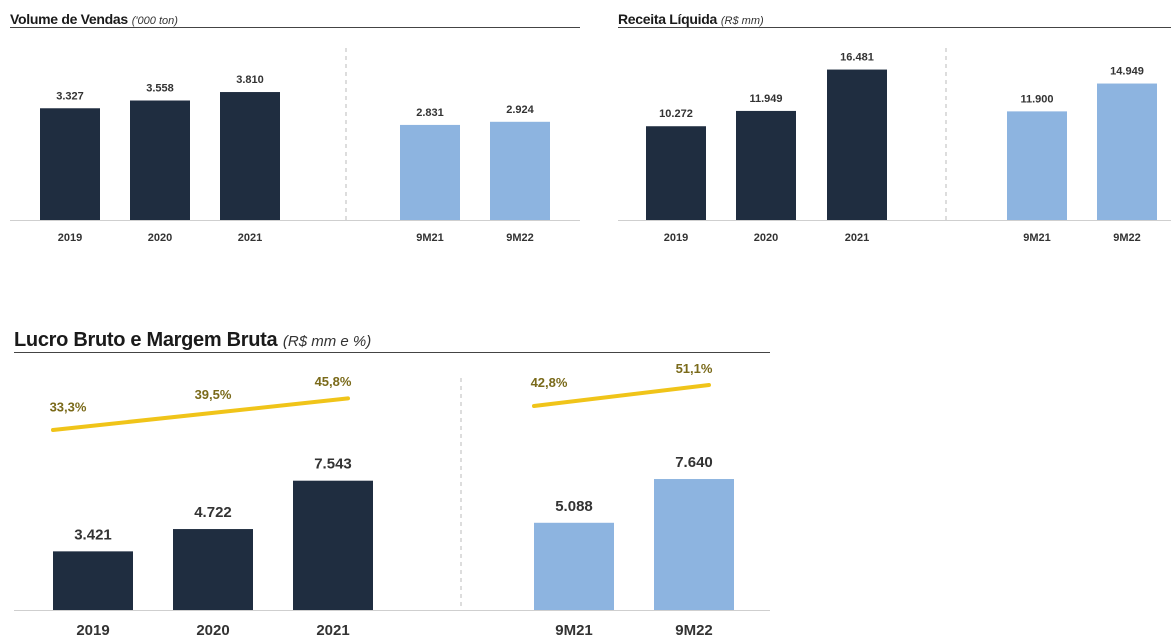 This screenshot has width=1171, height=640. Describe the element at coordinates (430, 113) in the screenshot. I see `value-label: 2.831` at that location.